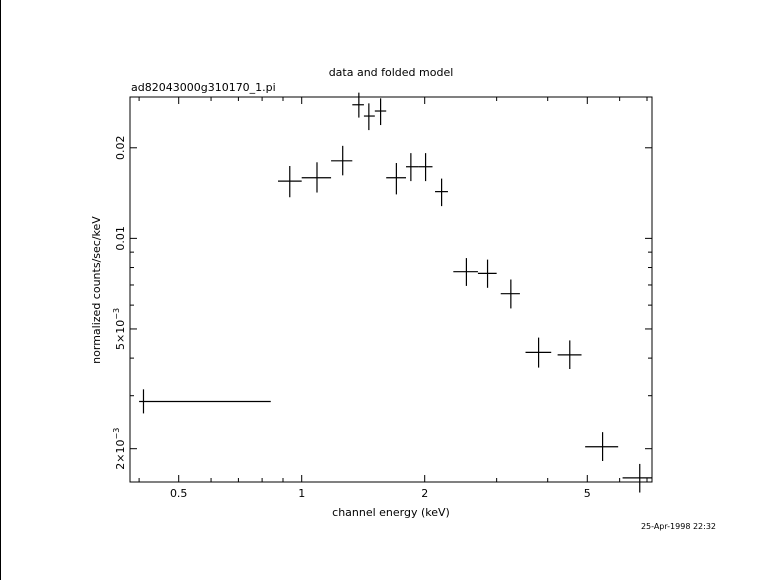 Image resolution: width=781 pixels, height=580 pixels. What do you see at coordinates (179, 493) in the screenshot?
I see `x-tick-label: 0.5` at bounding box center [179, 493].